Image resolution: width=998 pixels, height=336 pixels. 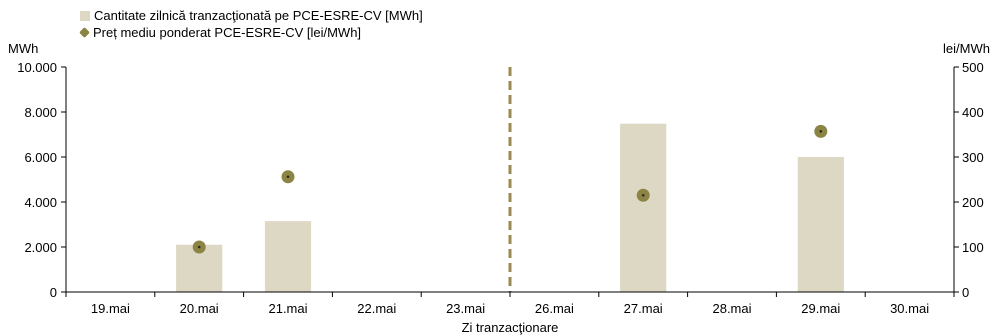 What do you see at coordinates (643, 207) in the screenshot?
I see `bar-27.mai` at bounding box center [643, 207].